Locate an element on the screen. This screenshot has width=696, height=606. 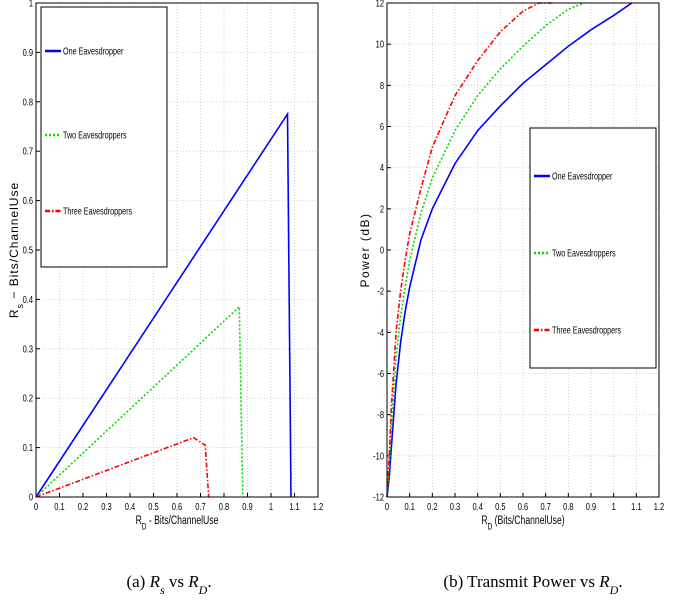
y-tick-label: -4 is located at coordinates (380, 332).